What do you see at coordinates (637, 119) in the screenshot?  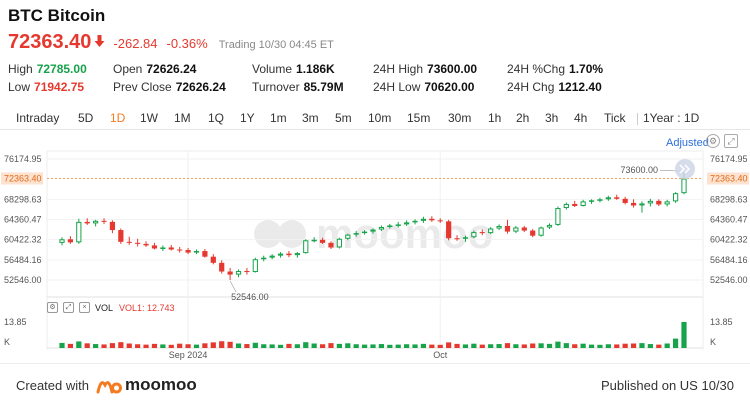 I see `tab-divider` at bounding box center [637, 119].